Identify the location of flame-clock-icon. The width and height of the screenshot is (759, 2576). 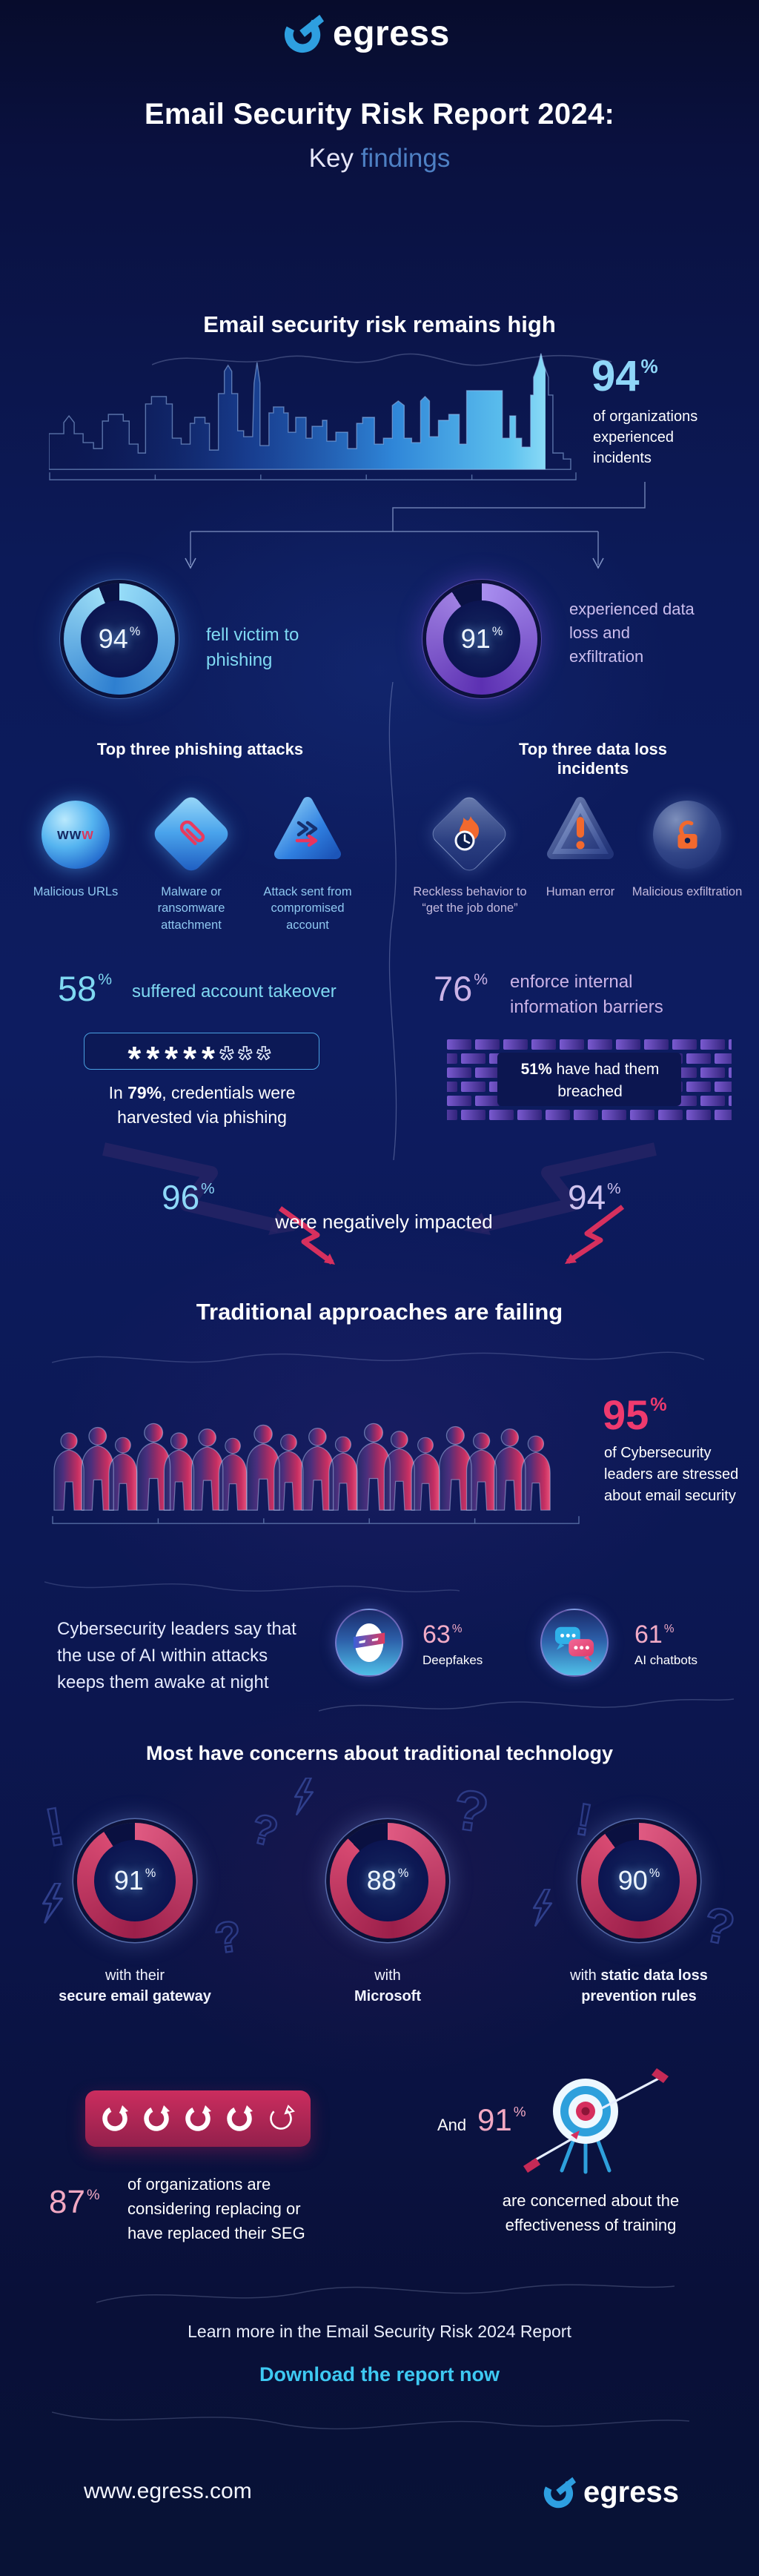
(467, 833).